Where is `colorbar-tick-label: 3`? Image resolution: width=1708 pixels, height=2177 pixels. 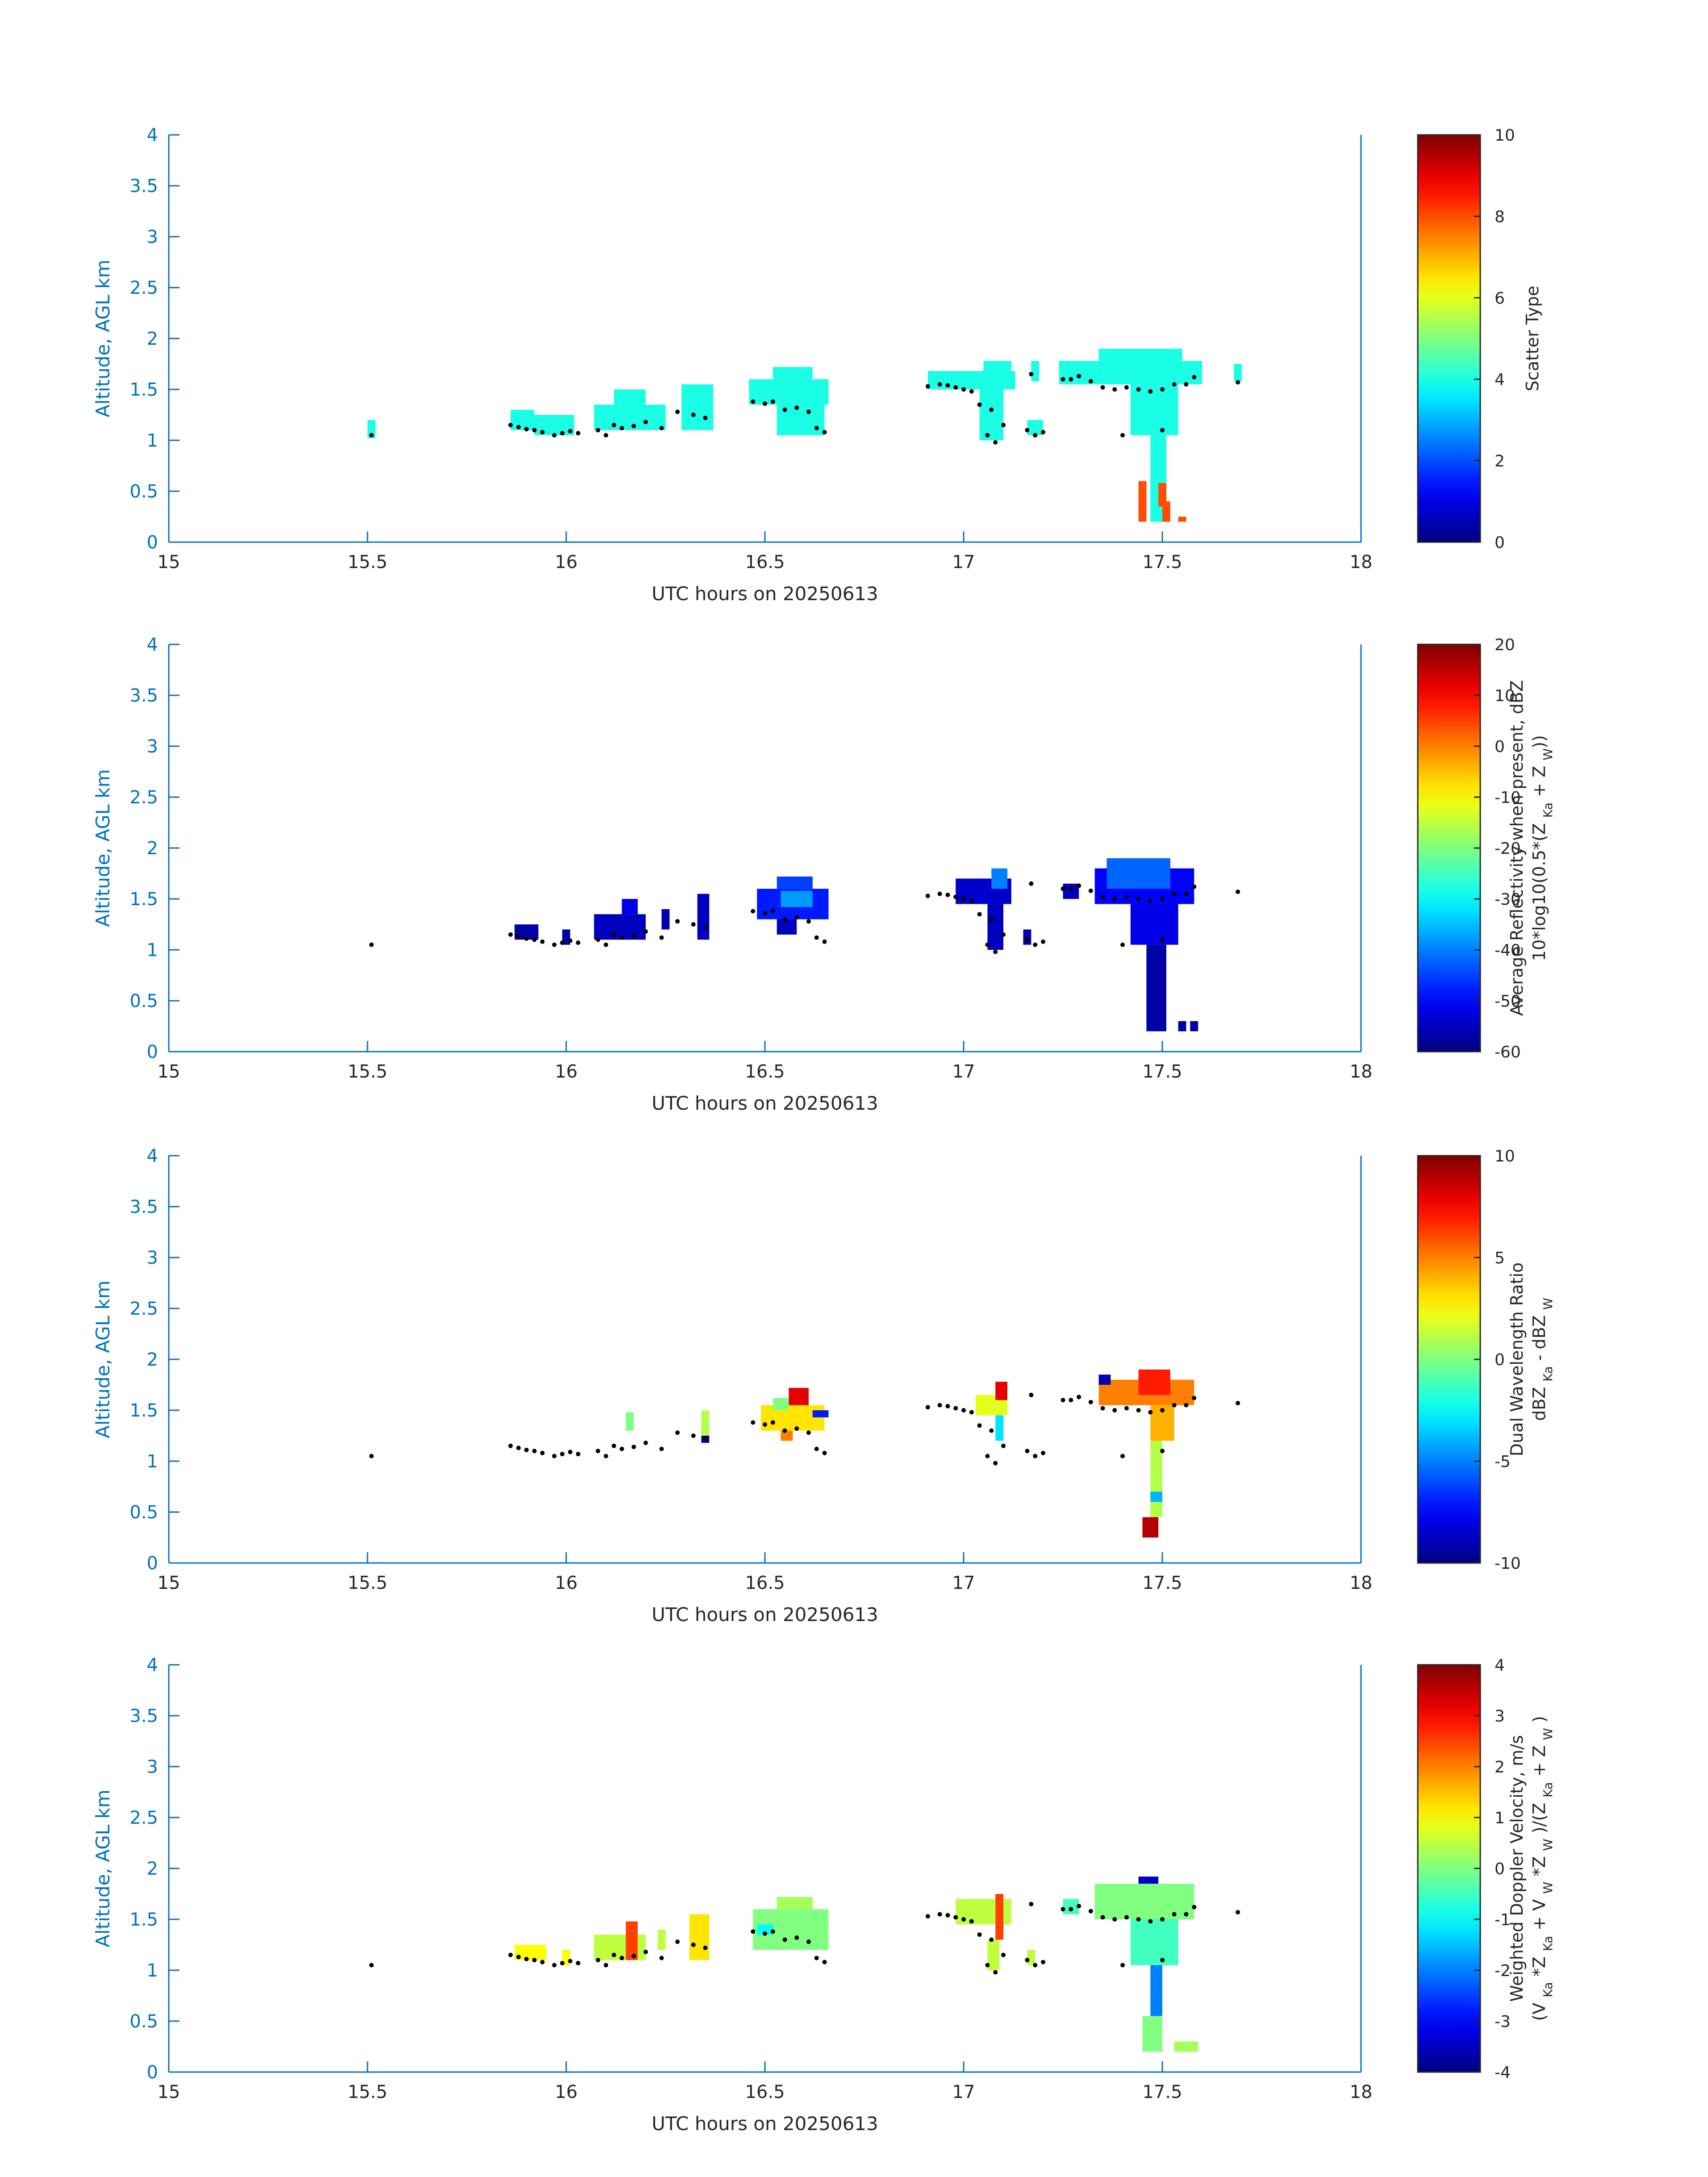
colorbar-tick-label: 3 is located at coordinates (1500, 1716).